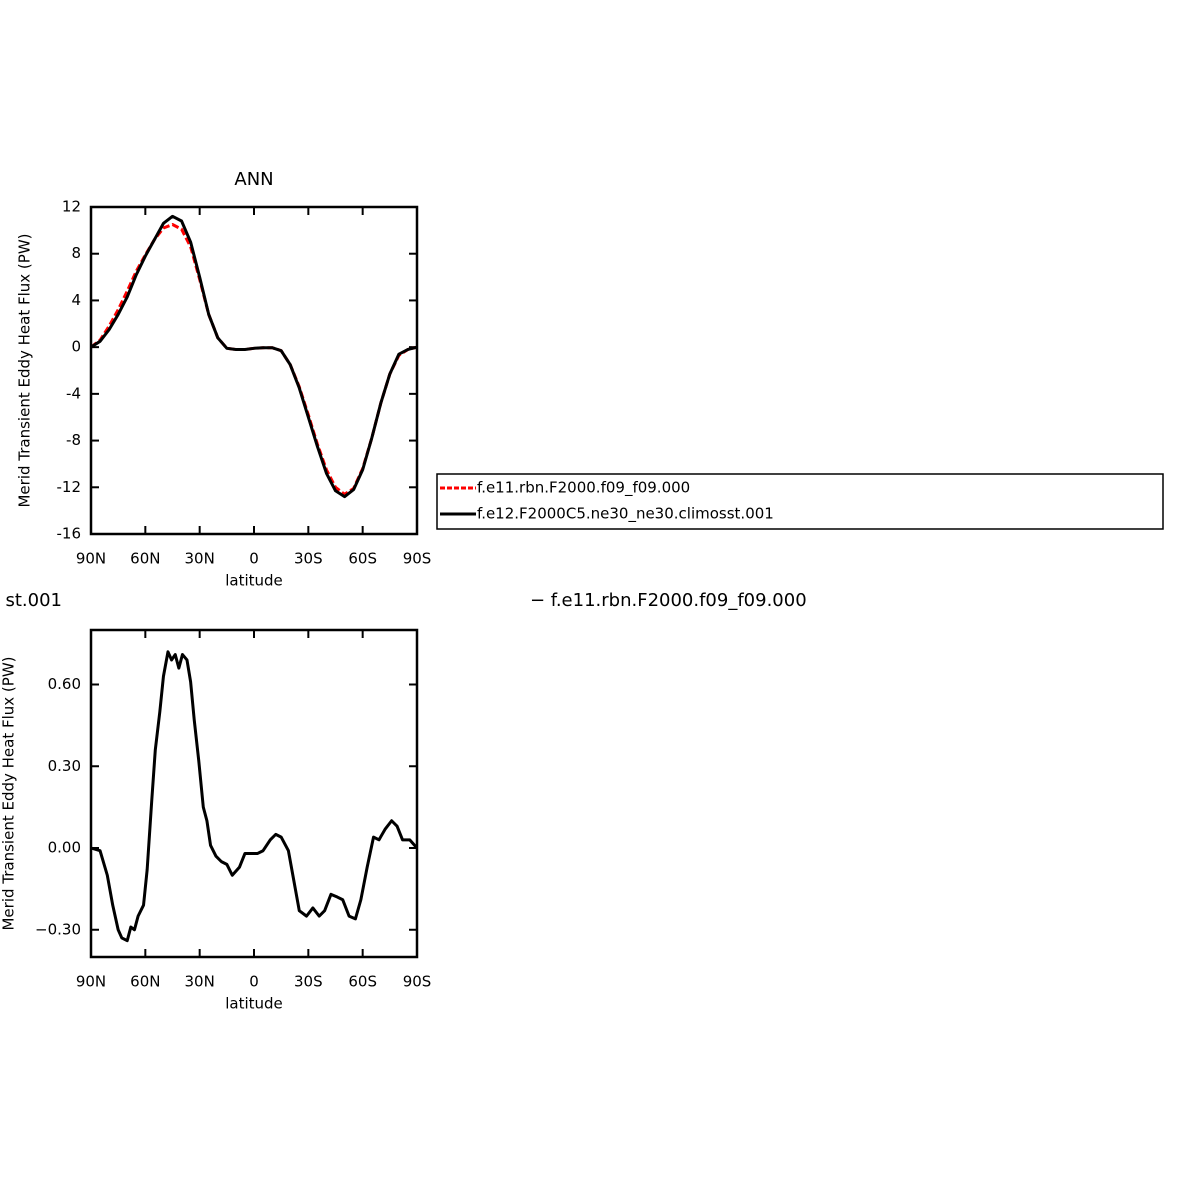 Image resolution: width=1181 pixels, height=1181 pixels. Describe the element at coordinates (69, 534) in the screenshot. I see `y-tick-label: -16` at that location.